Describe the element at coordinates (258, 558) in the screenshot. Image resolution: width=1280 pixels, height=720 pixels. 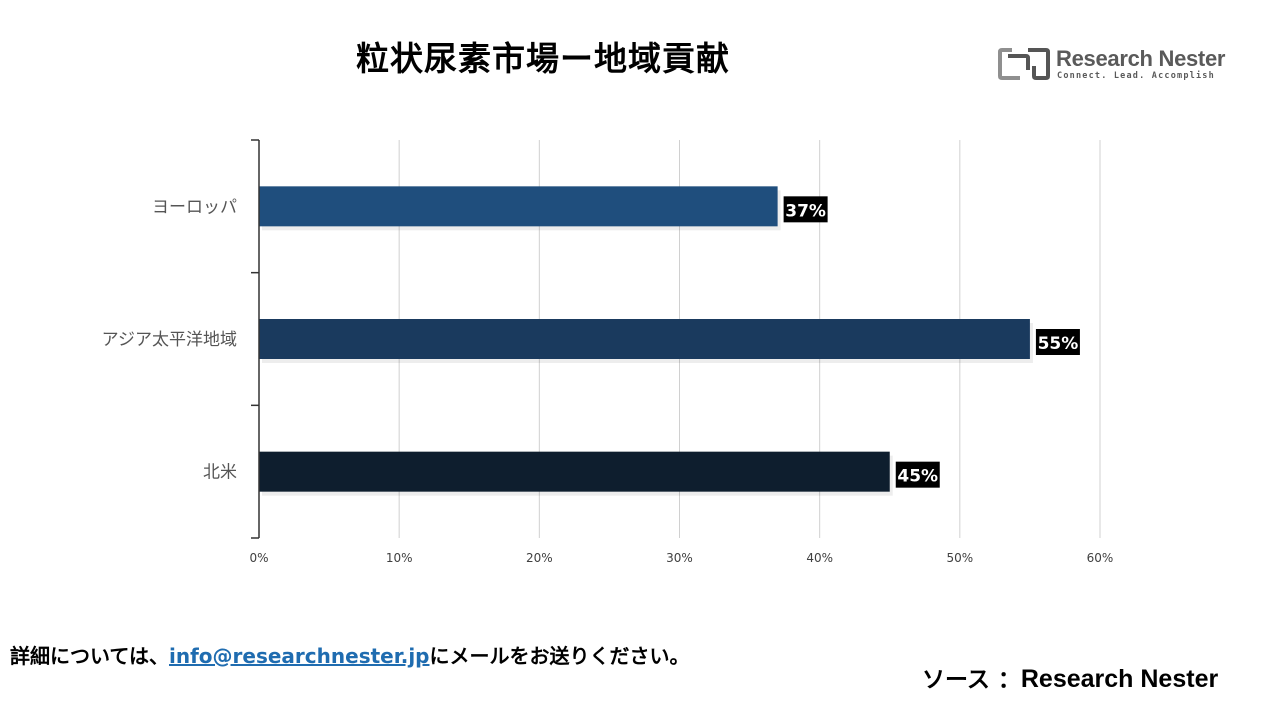
I see `x-tick-label: 0%` at that location.